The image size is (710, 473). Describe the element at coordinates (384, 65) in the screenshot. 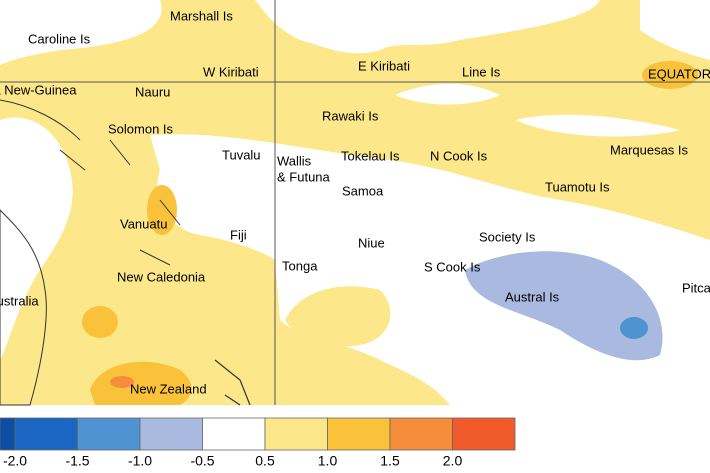

I see `place-label: E Kiribati` at that location.